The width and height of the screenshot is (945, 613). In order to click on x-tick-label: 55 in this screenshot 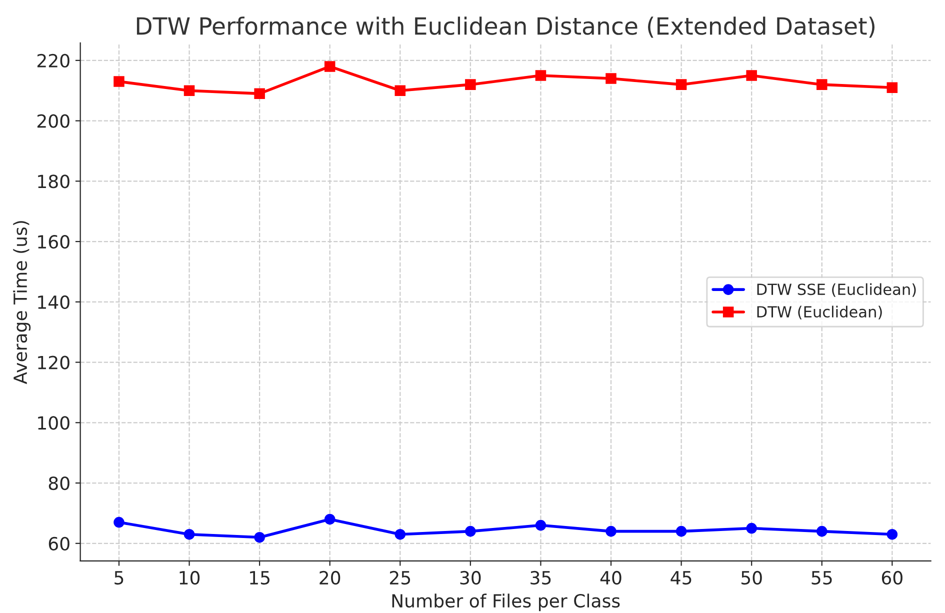, I will do `click(822, 578)`.